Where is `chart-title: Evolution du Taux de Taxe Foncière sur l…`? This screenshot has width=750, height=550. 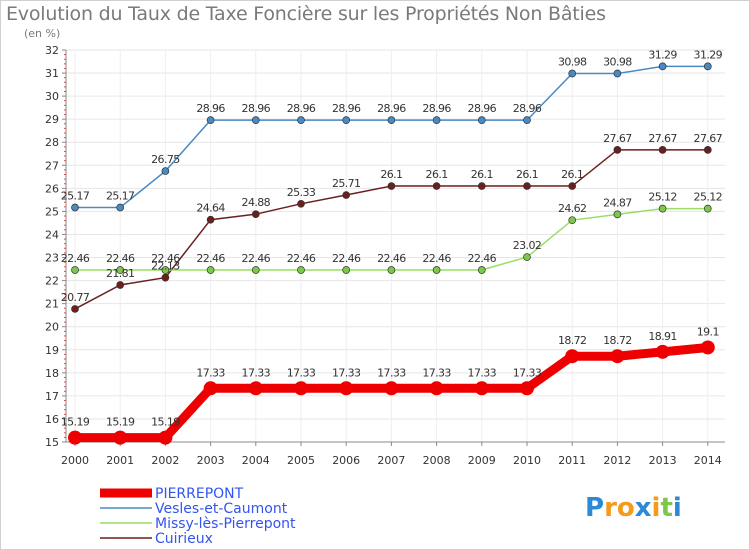 chart-title: Evolution du Taux de Taxe Foncière sur l… is located at coordinates (306, 14).